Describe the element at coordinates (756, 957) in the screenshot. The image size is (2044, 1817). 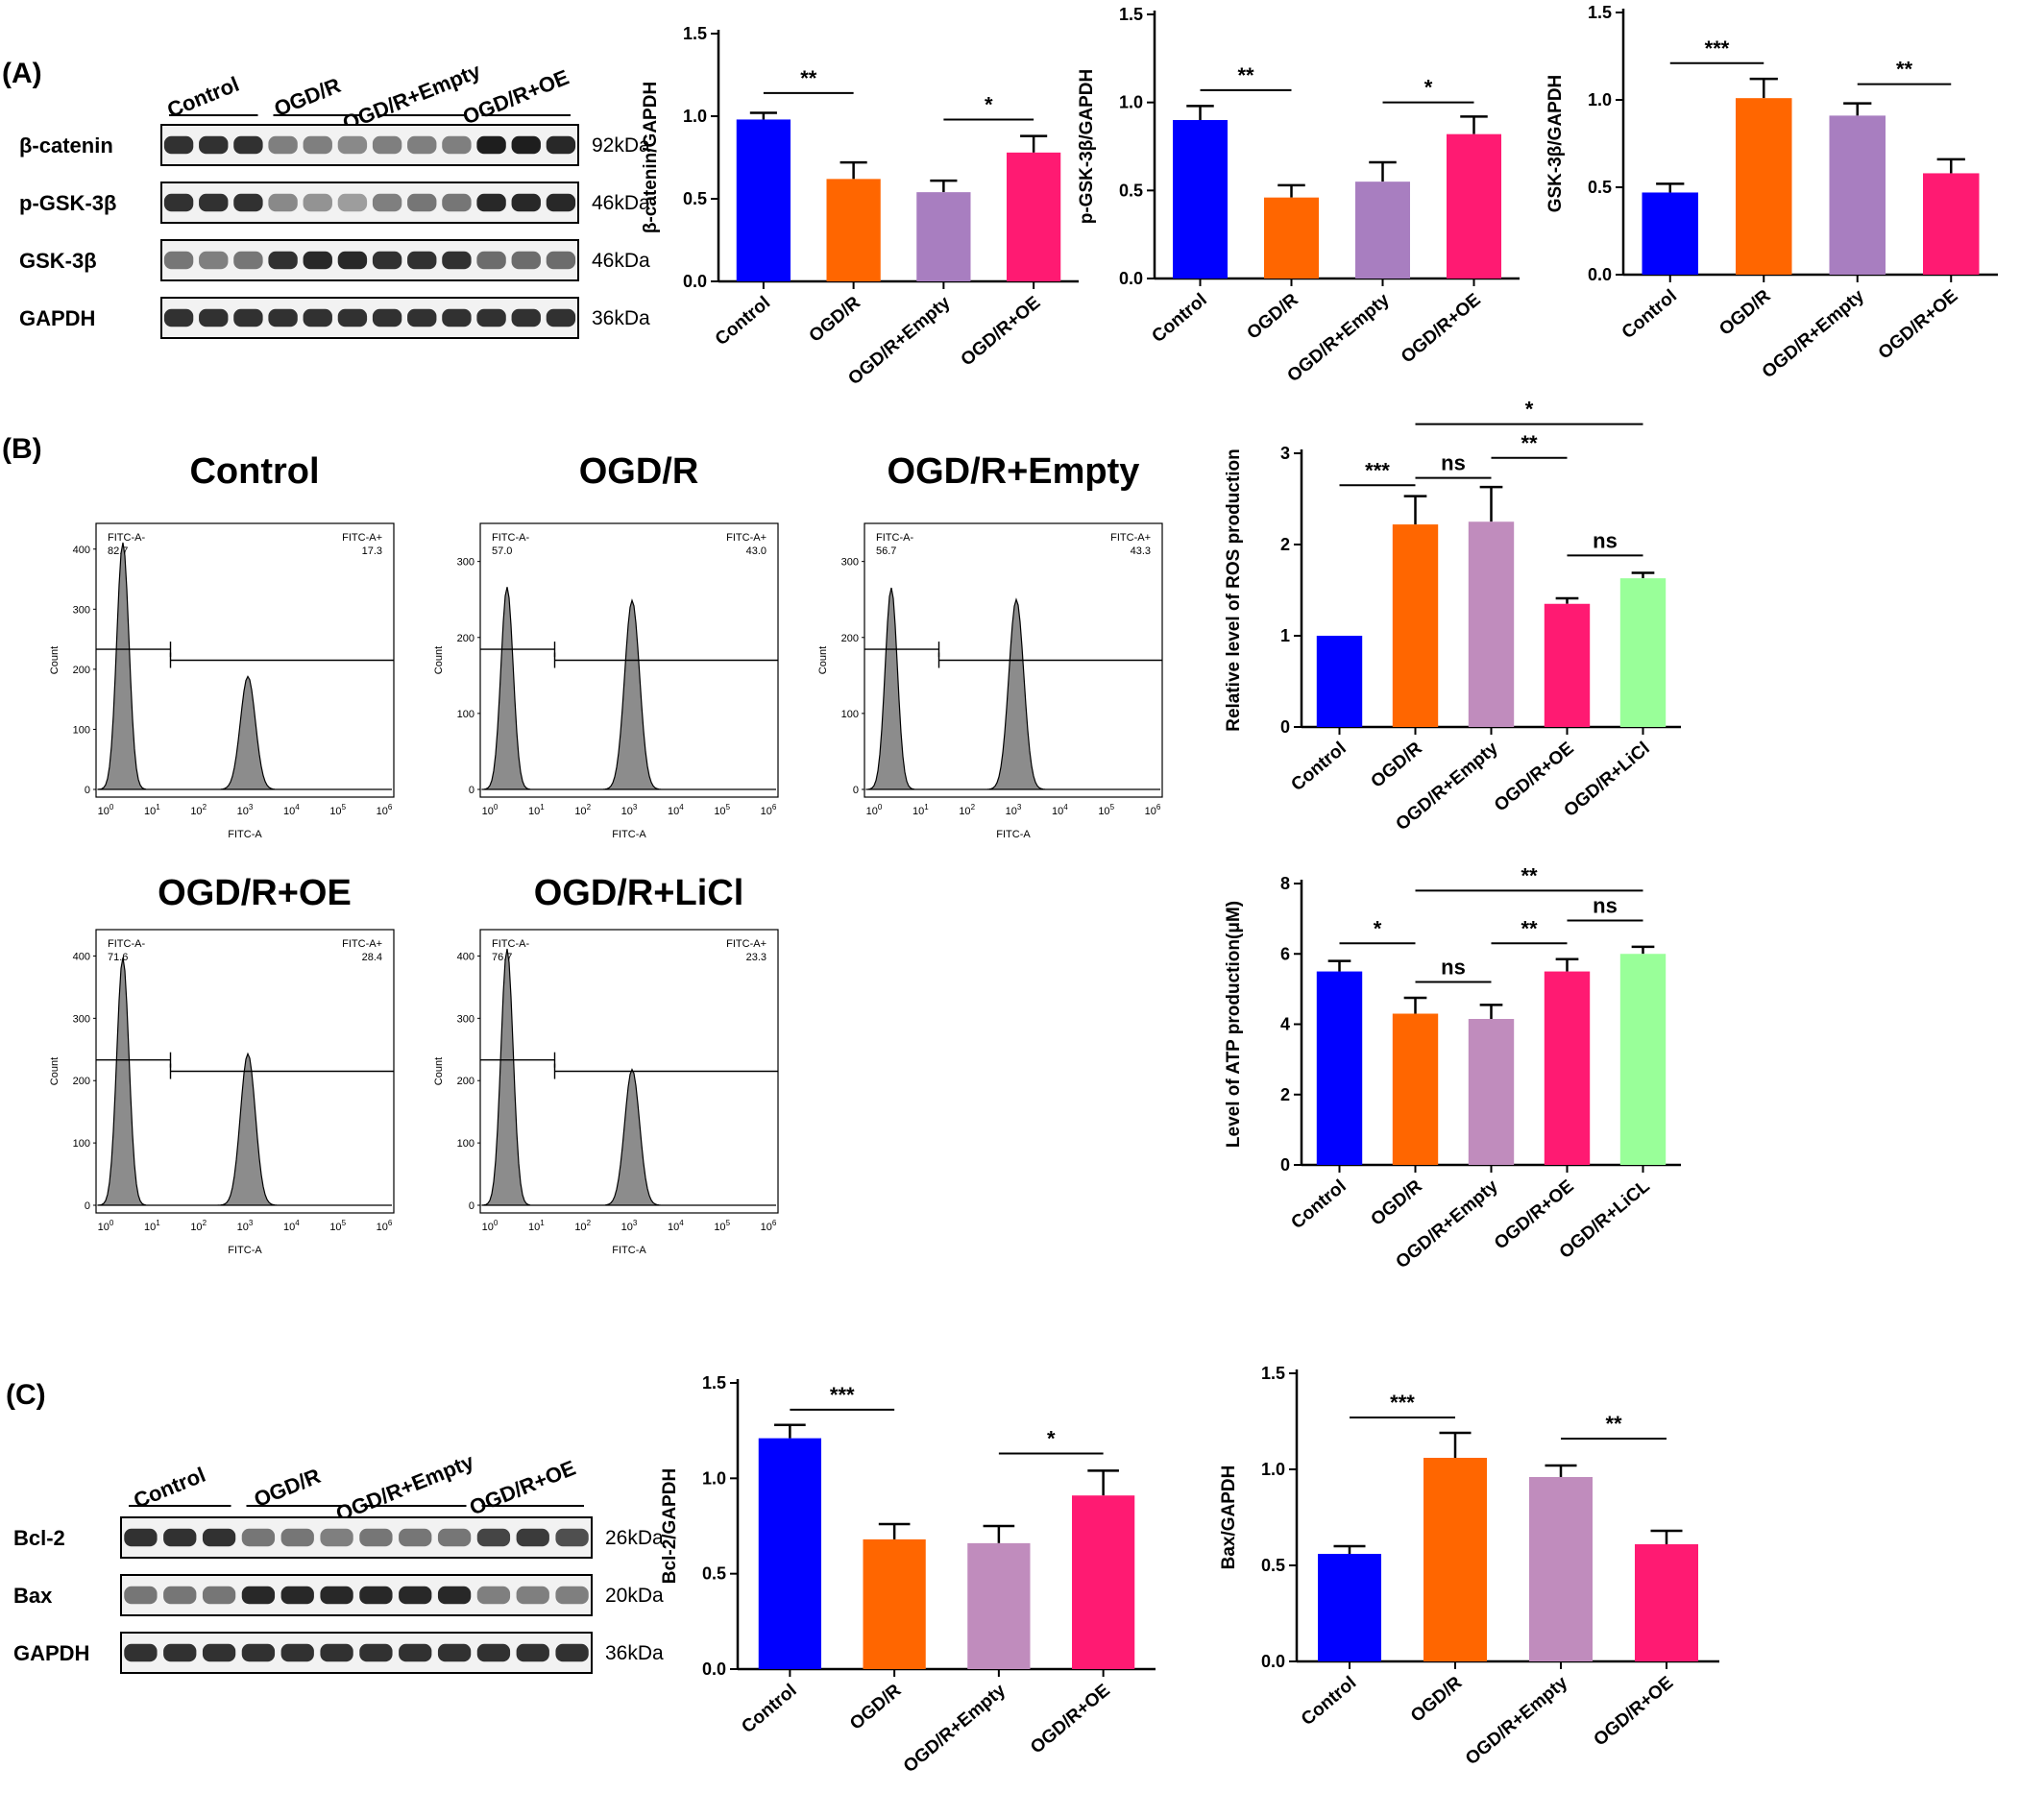
I see `gate-positive-value: 23.3` at that location.